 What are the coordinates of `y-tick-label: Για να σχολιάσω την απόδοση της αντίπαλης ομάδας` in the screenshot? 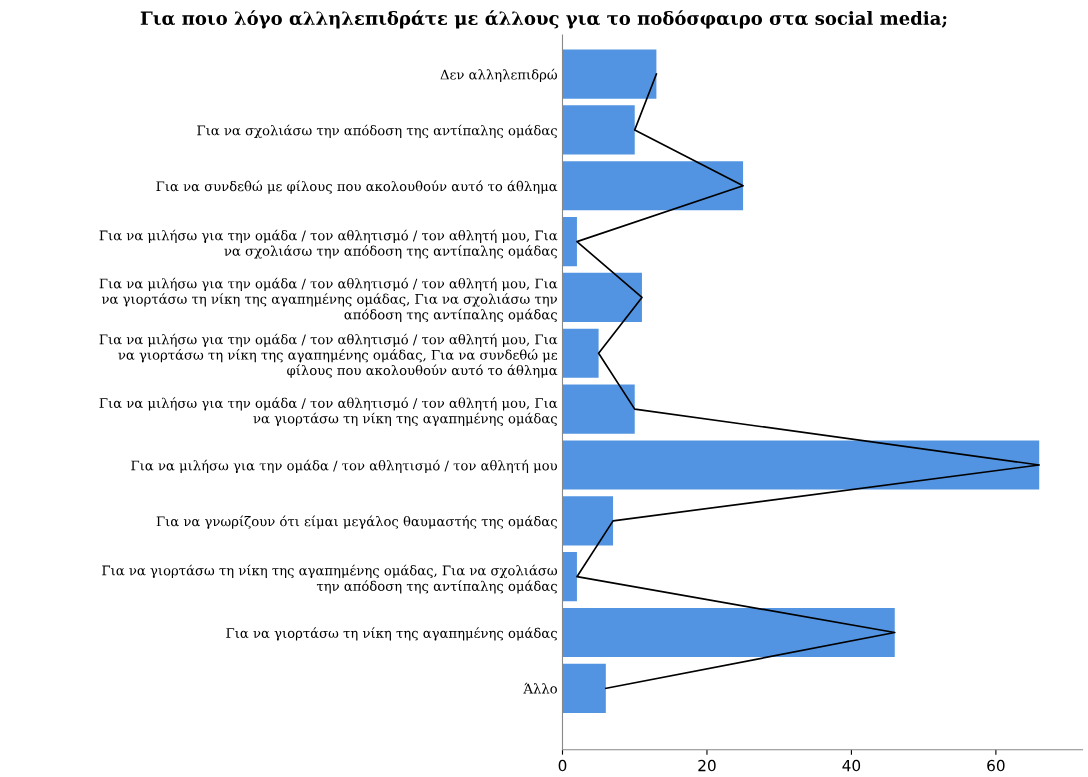 It's located at (377, 131).